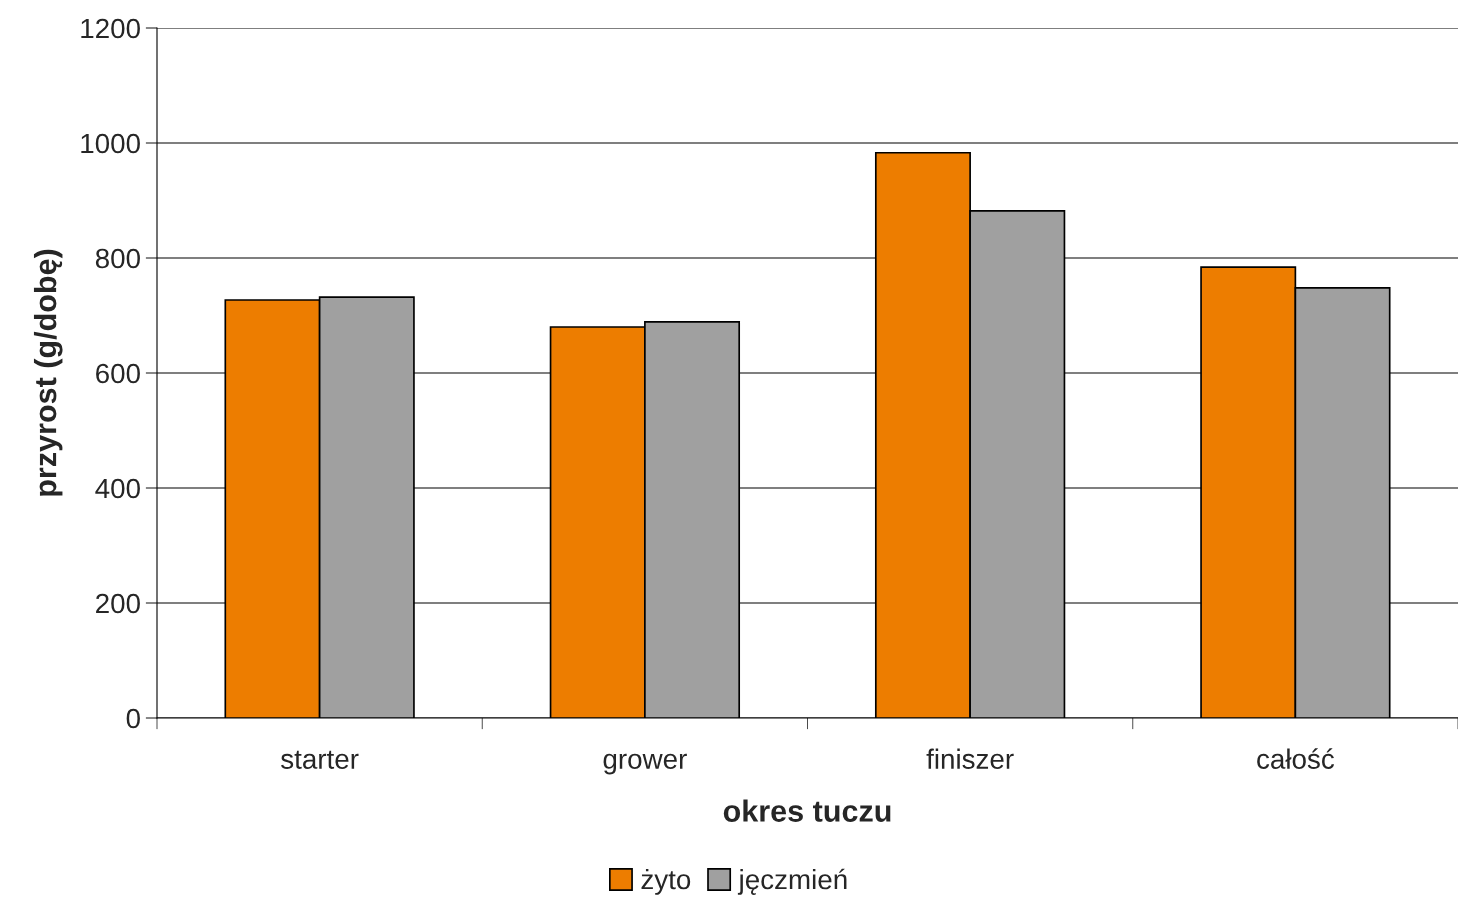  Describe the element at coordinates (110, 28) in the screenshot. I see `y-tick-label: 1200` at that location.